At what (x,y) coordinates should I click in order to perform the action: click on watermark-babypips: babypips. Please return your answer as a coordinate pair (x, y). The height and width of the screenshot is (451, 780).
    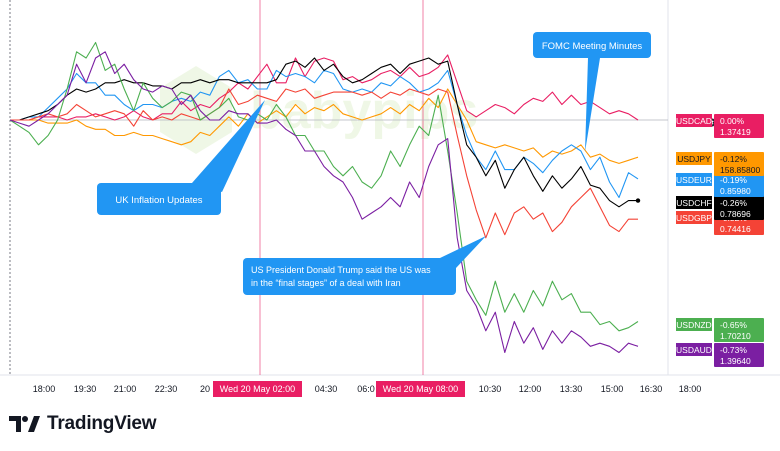
    Looking at the image, I should click on (319, 110).